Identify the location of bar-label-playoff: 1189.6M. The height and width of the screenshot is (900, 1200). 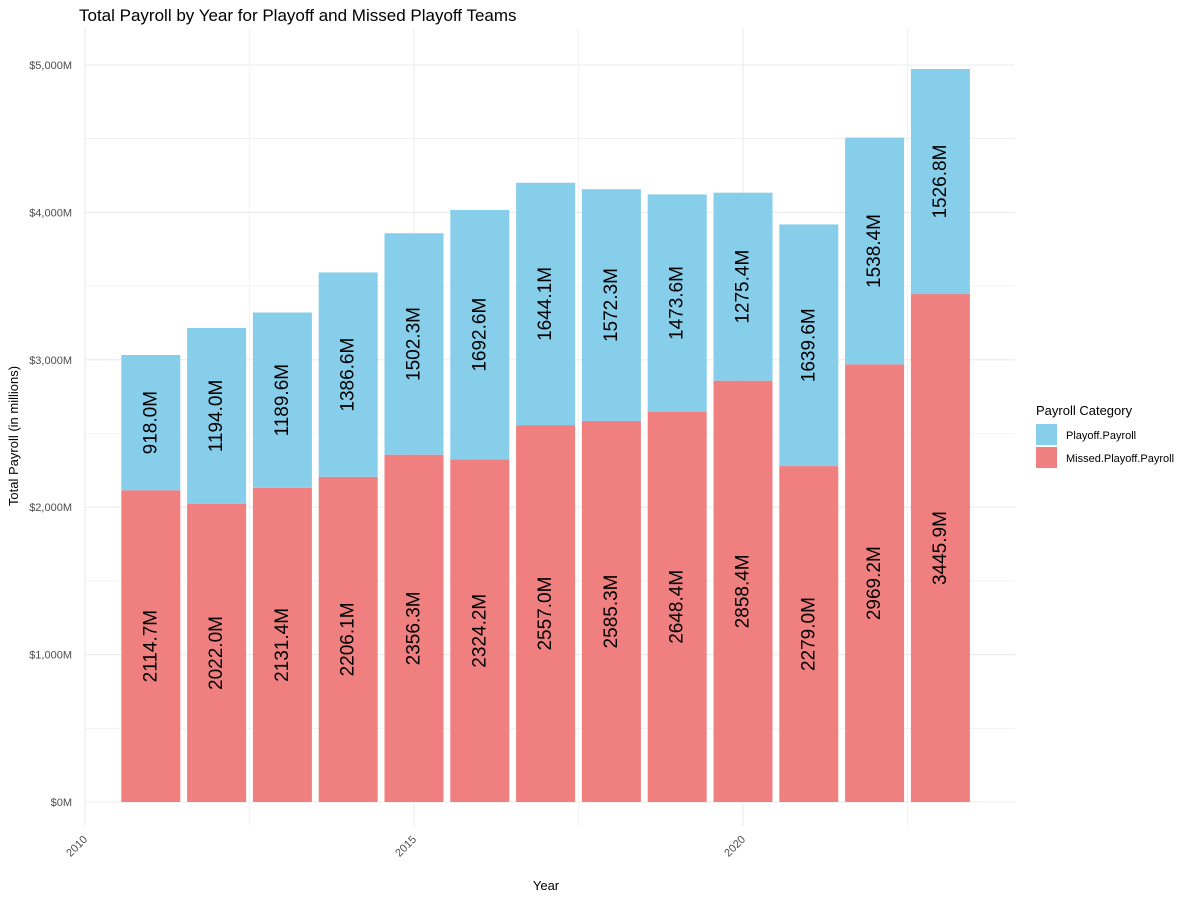
(282, 400).